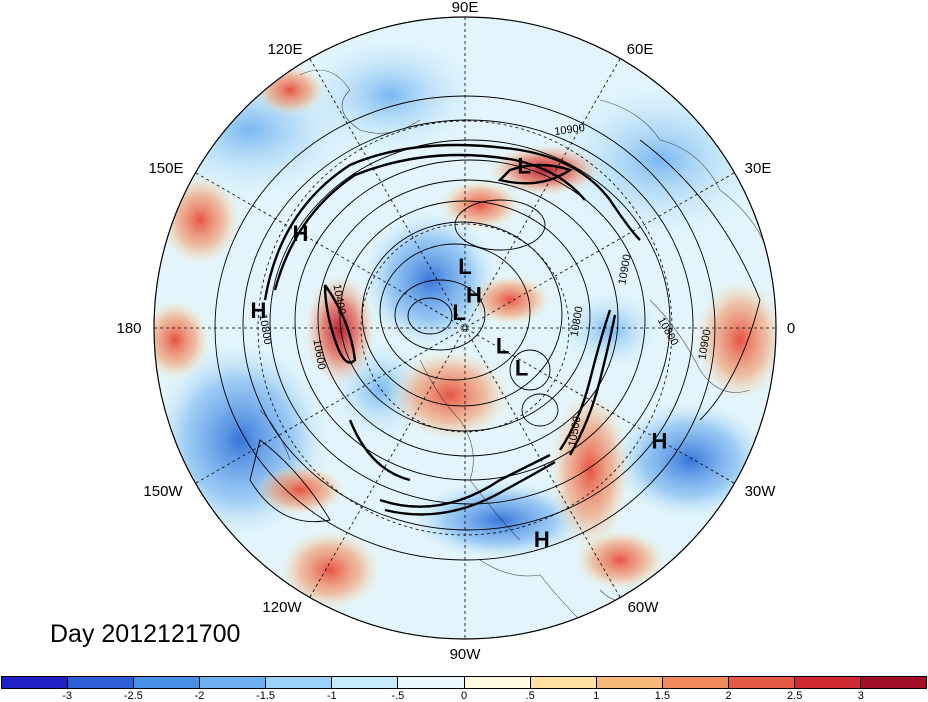 This screenshot has height=702, width=928. What do you see at coordinates (145, 634) in the screenshot?
I see `date-title: Day 2012121700` at bounding box center [145, 634].